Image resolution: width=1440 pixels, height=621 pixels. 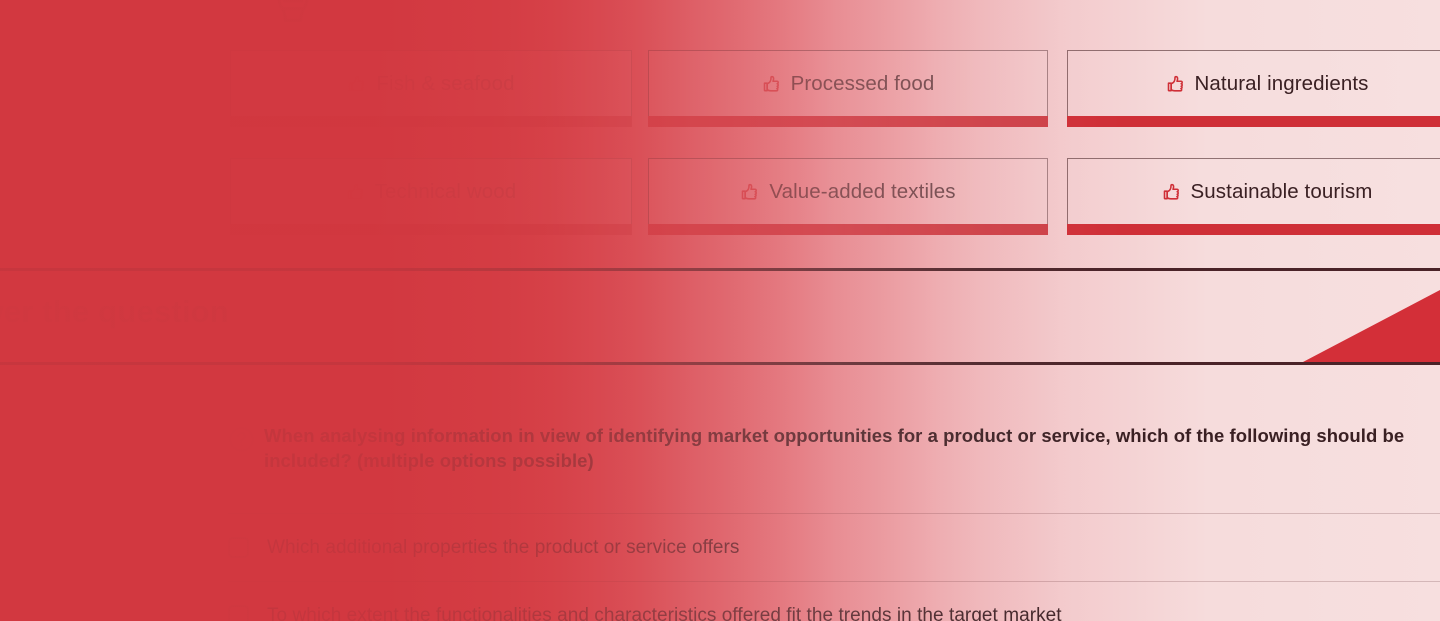 I want to click on sector-option-label: Processed food, so click(x=862, y=83).